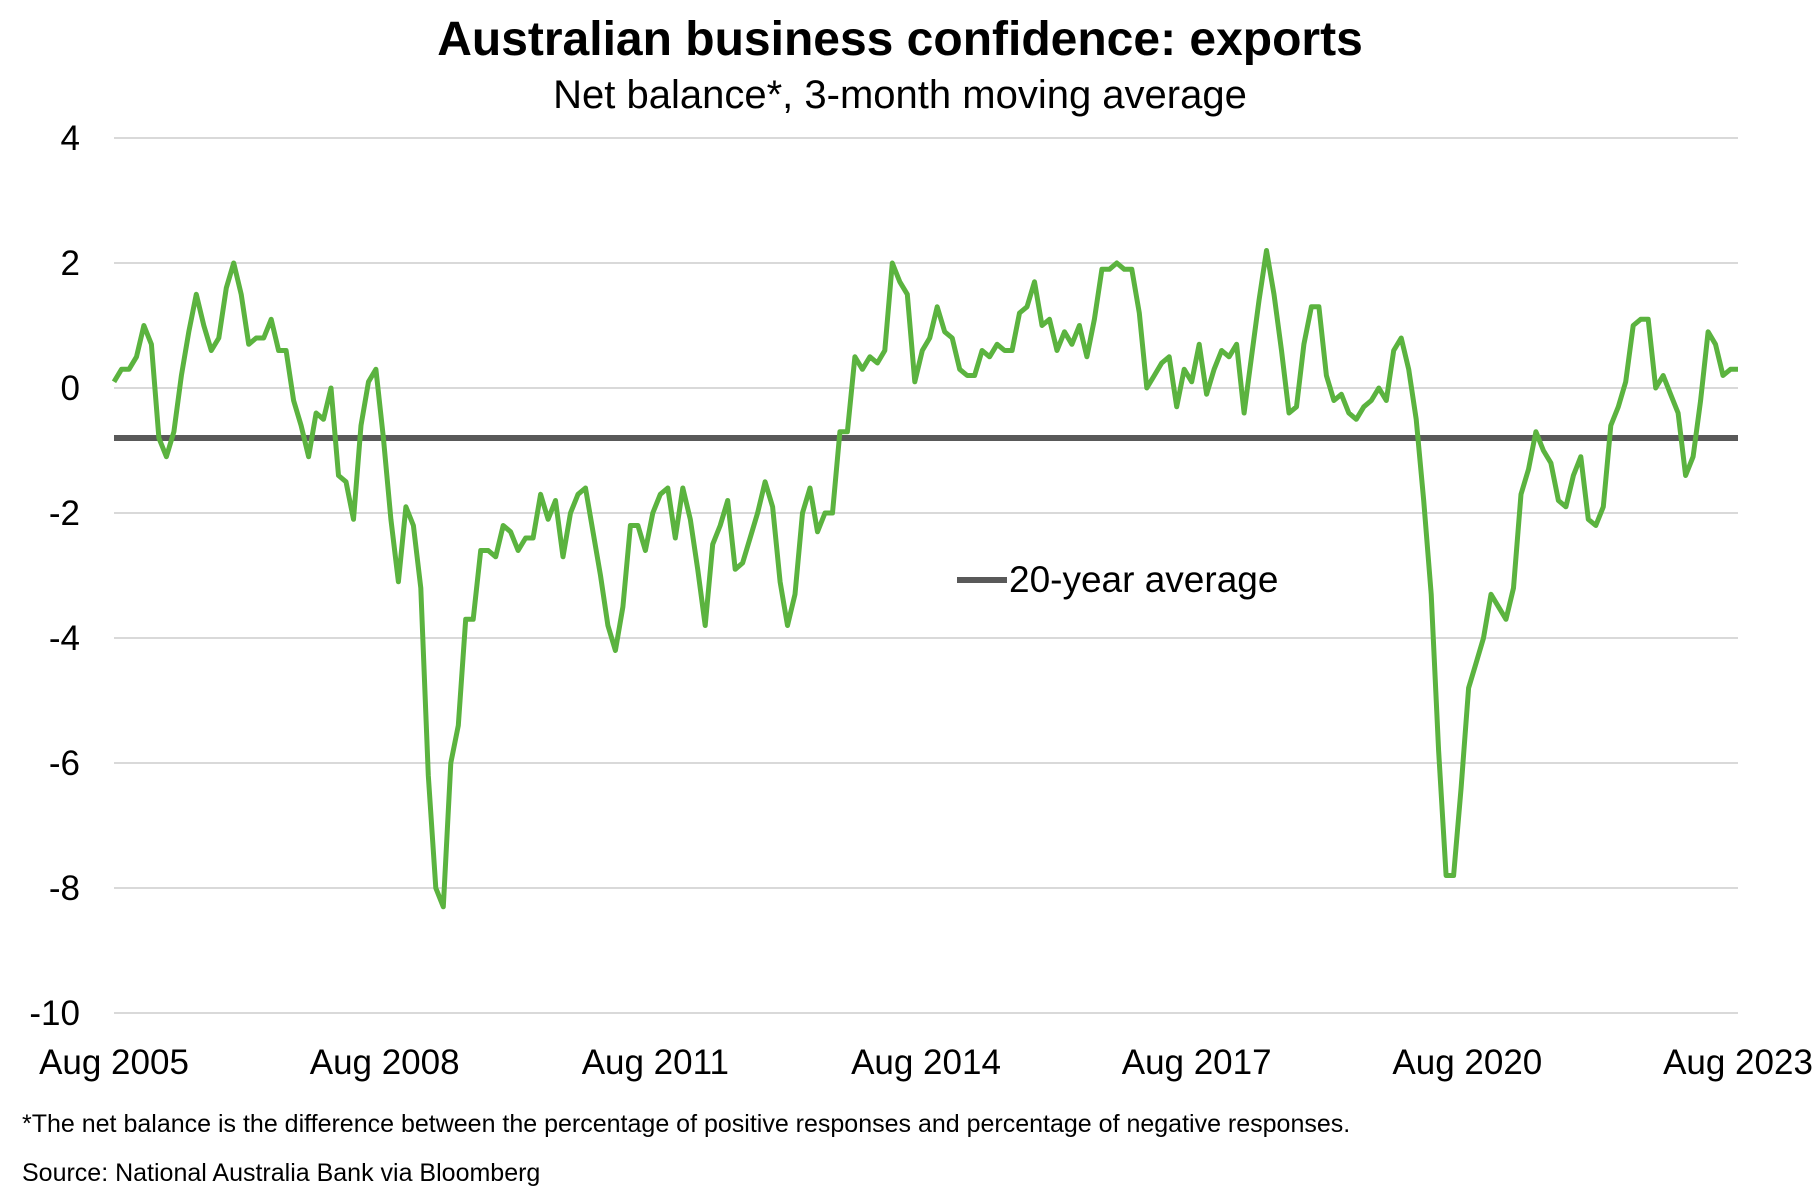 This screenshot has height=1191, width=1820. Describe the element at coordinates (1143, 579) in the screenshot. I see `legend-label: 20-year average` at that location.